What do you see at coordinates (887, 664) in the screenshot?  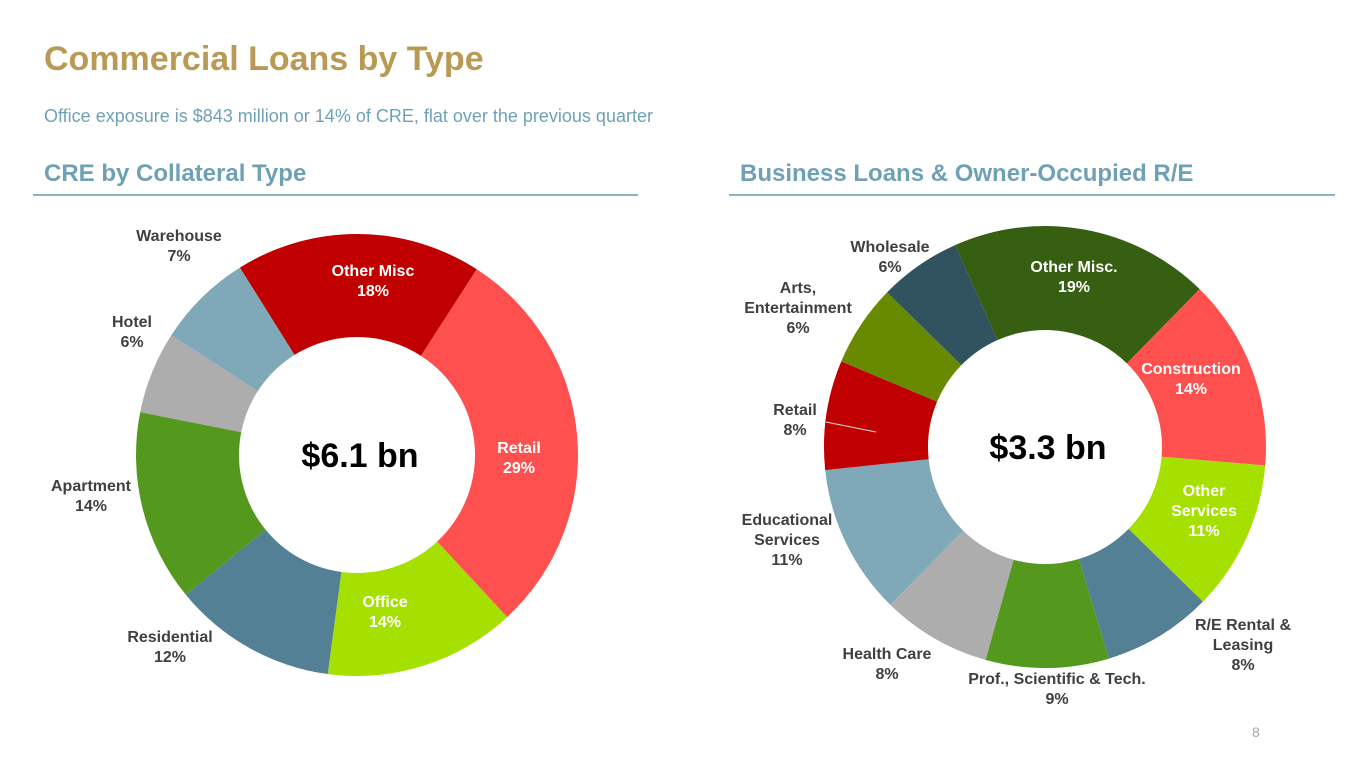 I see `data-label-health-care: Health Care 8%` at bounding box center [887, 664].